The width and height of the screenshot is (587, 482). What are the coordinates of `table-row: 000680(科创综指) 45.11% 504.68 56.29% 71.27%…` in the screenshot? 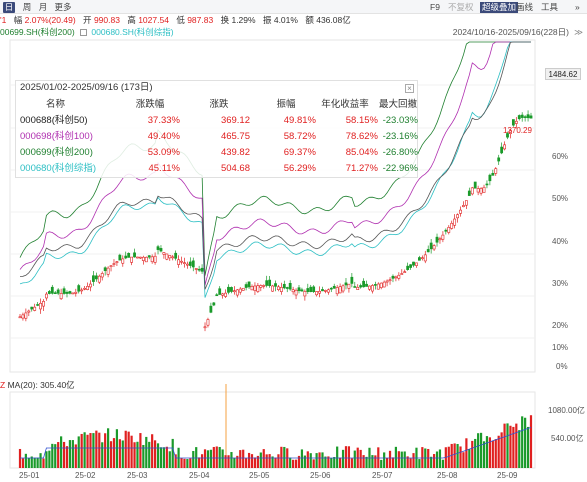 It's located at (217, 169).